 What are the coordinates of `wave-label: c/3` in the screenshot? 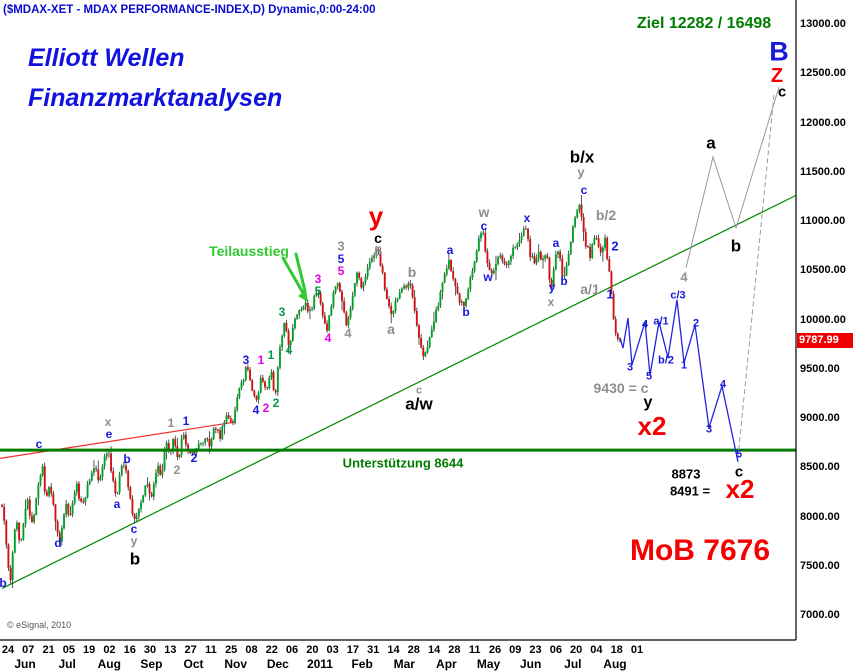 It's located at (678, 295).